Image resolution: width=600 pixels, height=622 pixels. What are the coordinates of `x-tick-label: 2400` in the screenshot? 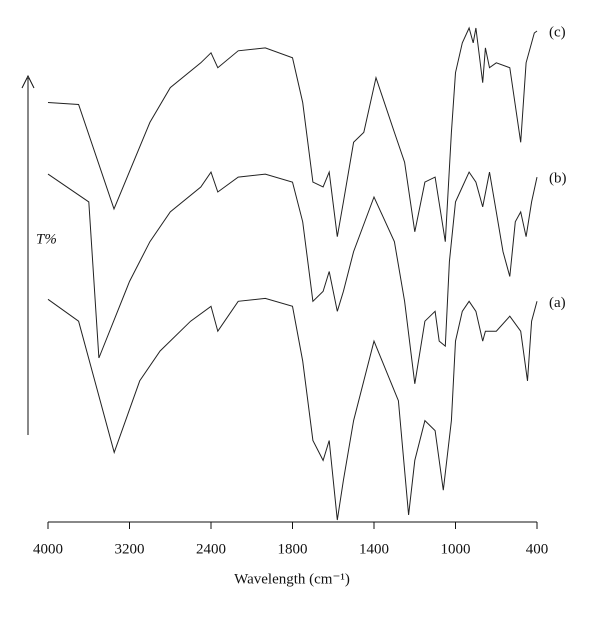 It's located at (211, 549).